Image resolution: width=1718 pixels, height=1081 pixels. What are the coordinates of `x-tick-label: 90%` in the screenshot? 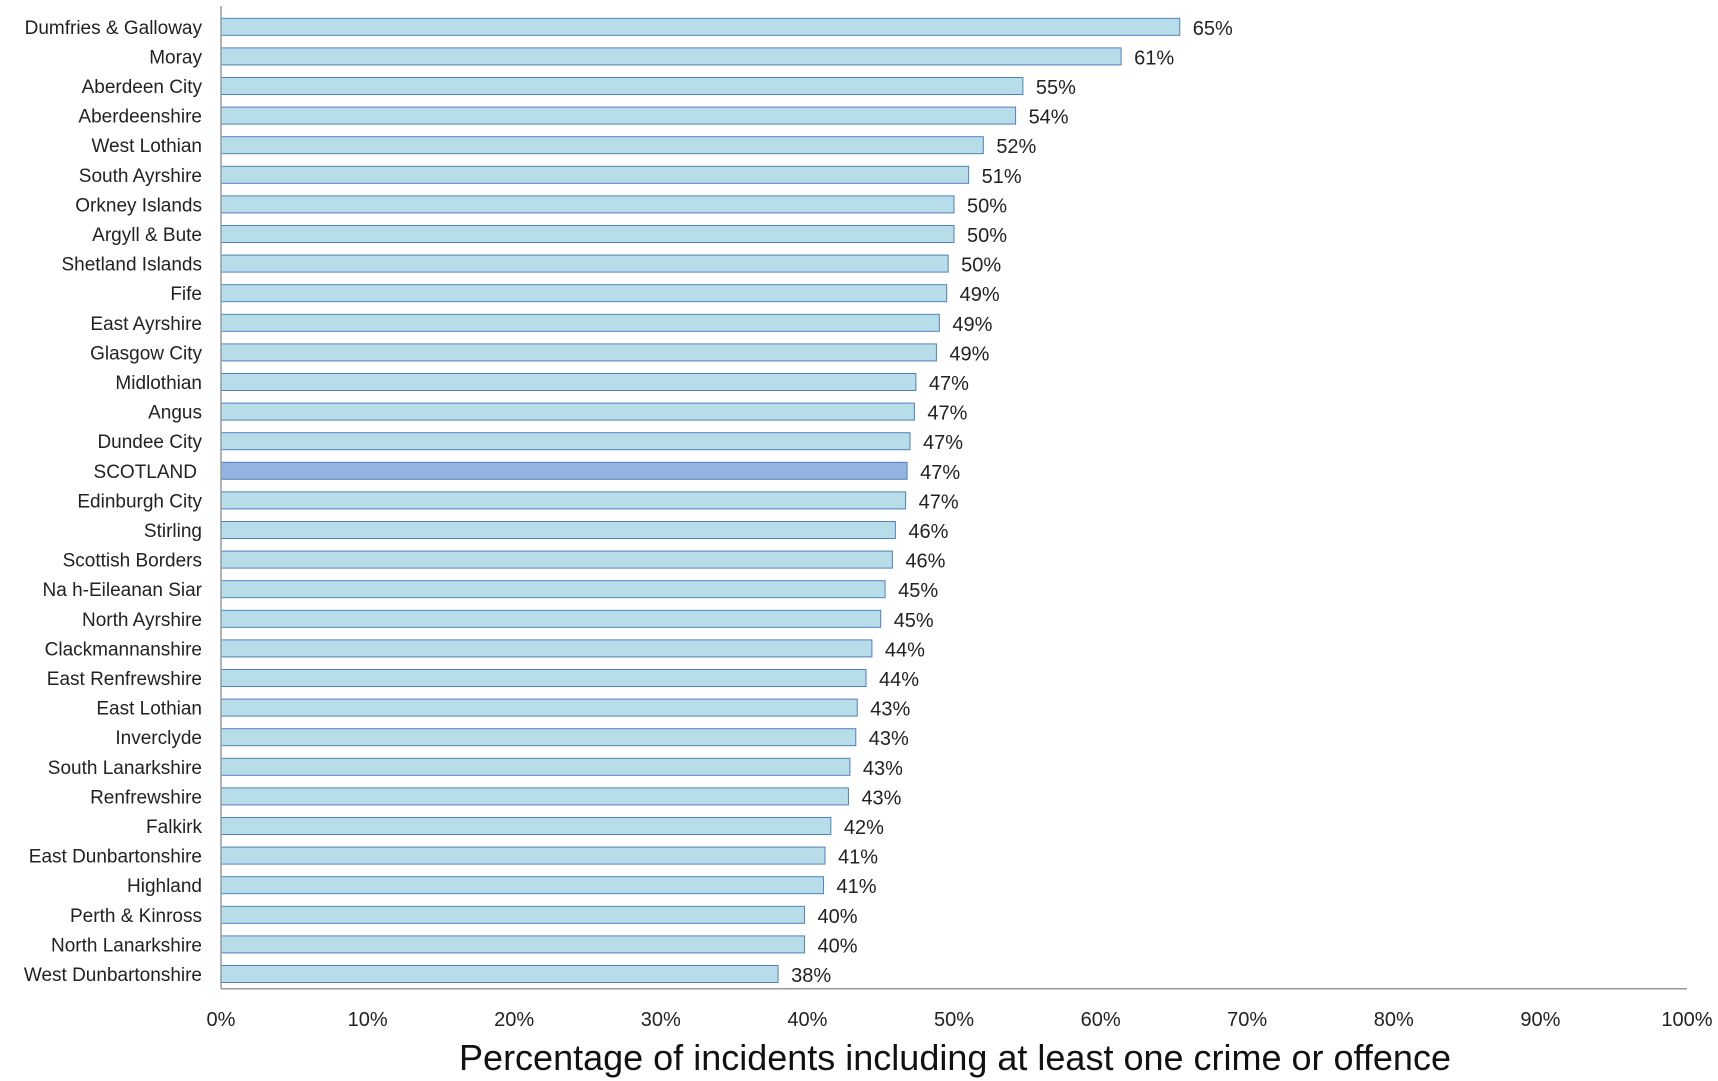 It's located at (1540, 1020).